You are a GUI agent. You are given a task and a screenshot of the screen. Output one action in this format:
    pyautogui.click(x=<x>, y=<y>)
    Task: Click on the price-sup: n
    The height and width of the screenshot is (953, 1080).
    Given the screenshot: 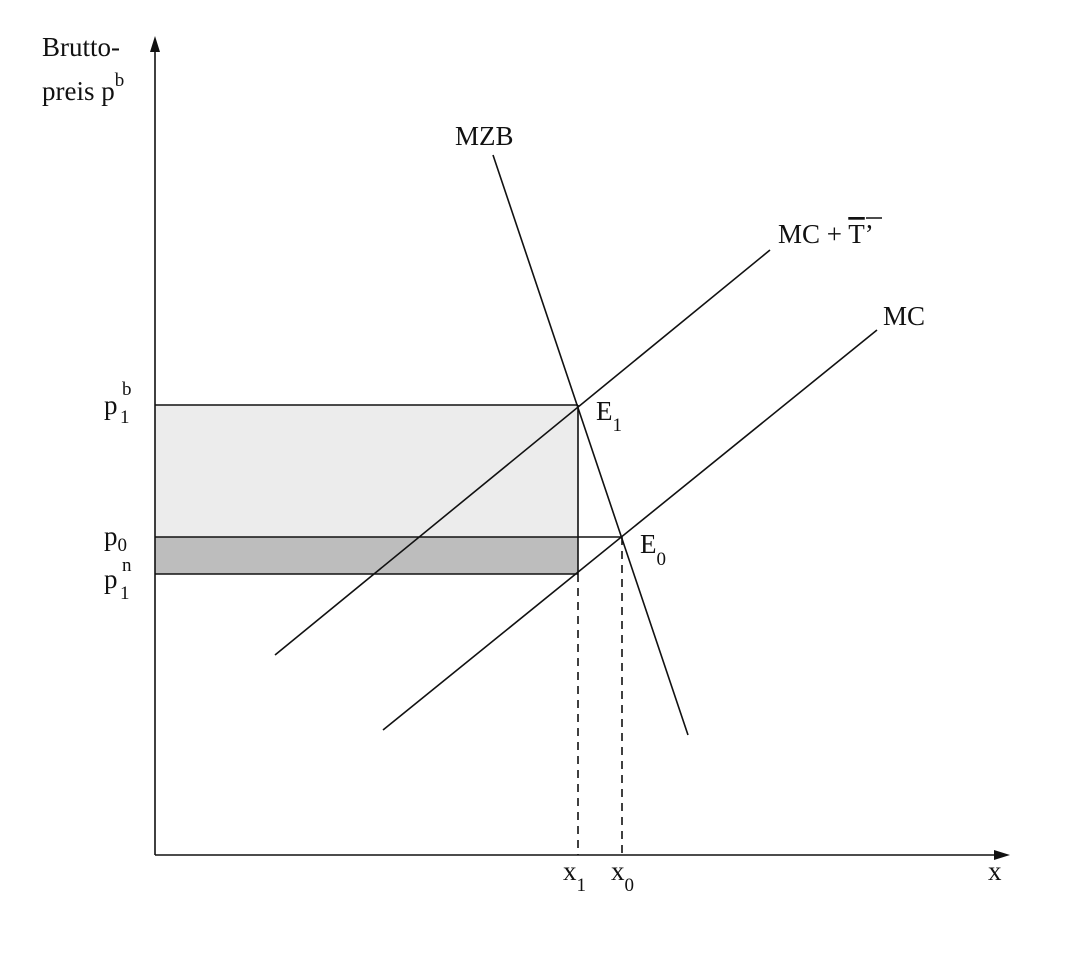 What is the action you would take?
    pyautogui.click(x=127, y=565)
    